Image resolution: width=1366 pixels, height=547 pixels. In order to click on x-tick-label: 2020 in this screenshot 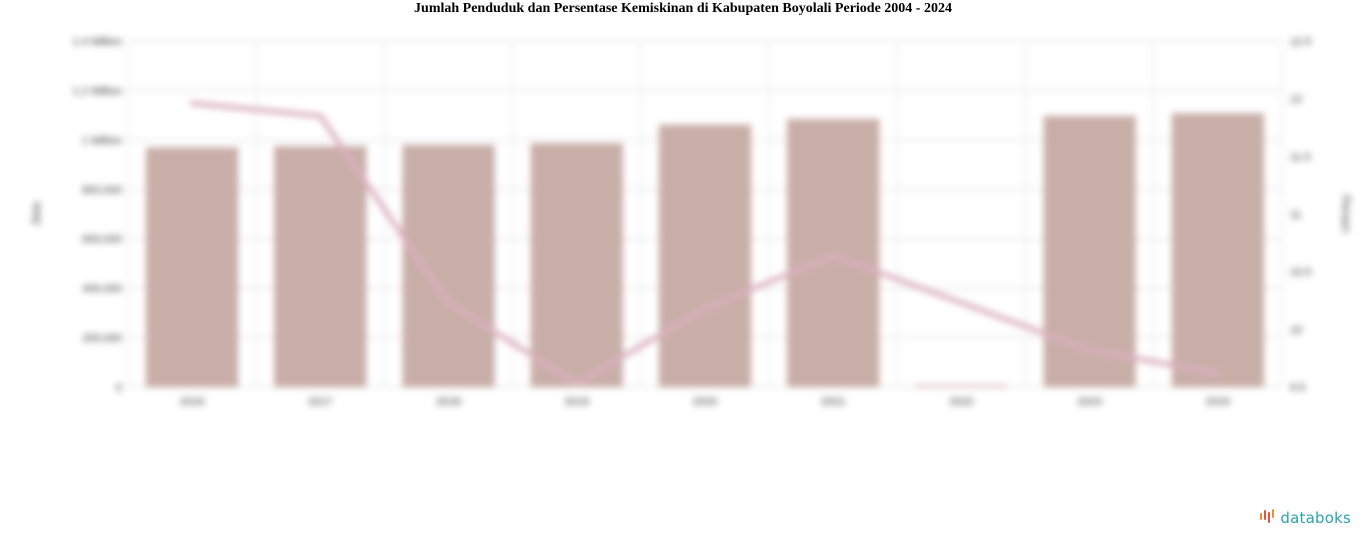, I will do `click(705, 402)`.